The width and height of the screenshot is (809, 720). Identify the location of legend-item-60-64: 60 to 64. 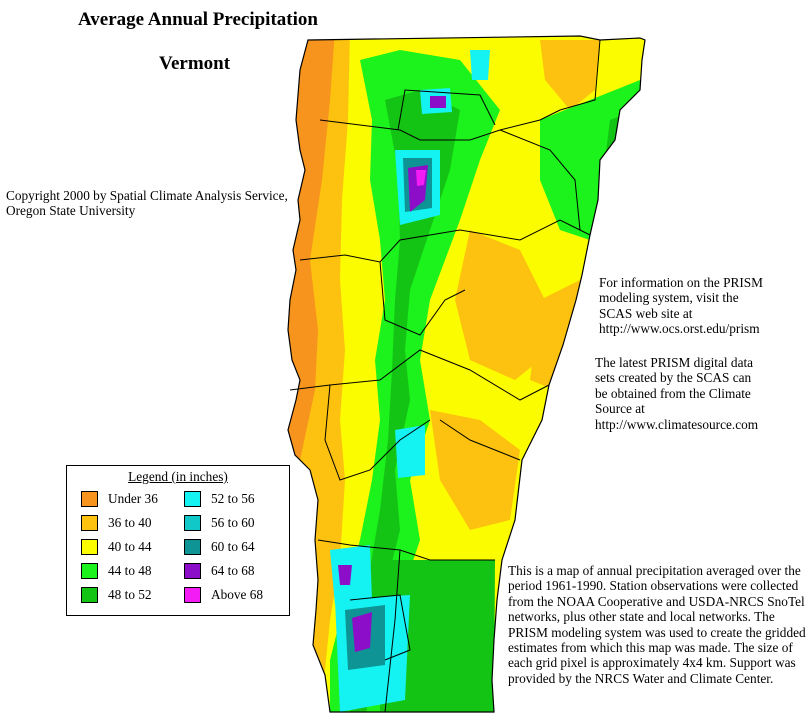
(219, 547).